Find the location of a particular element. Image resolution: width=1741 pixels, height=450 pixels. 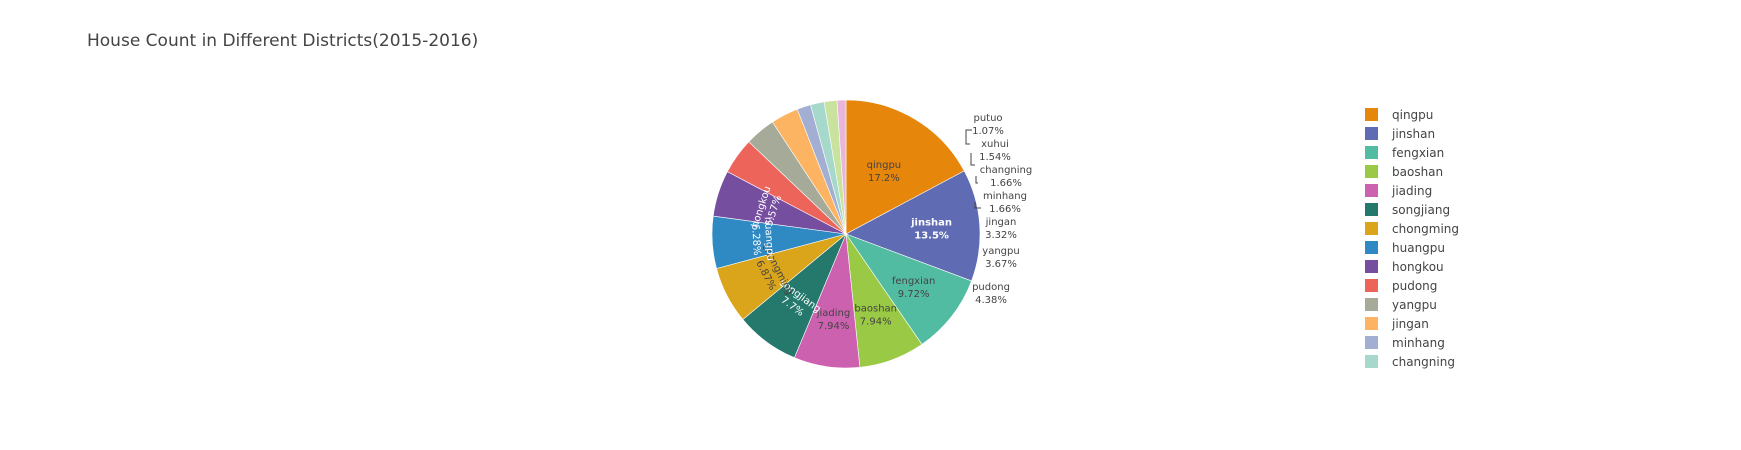

legend-label: huangpu is located at coordinates (1418, 248).